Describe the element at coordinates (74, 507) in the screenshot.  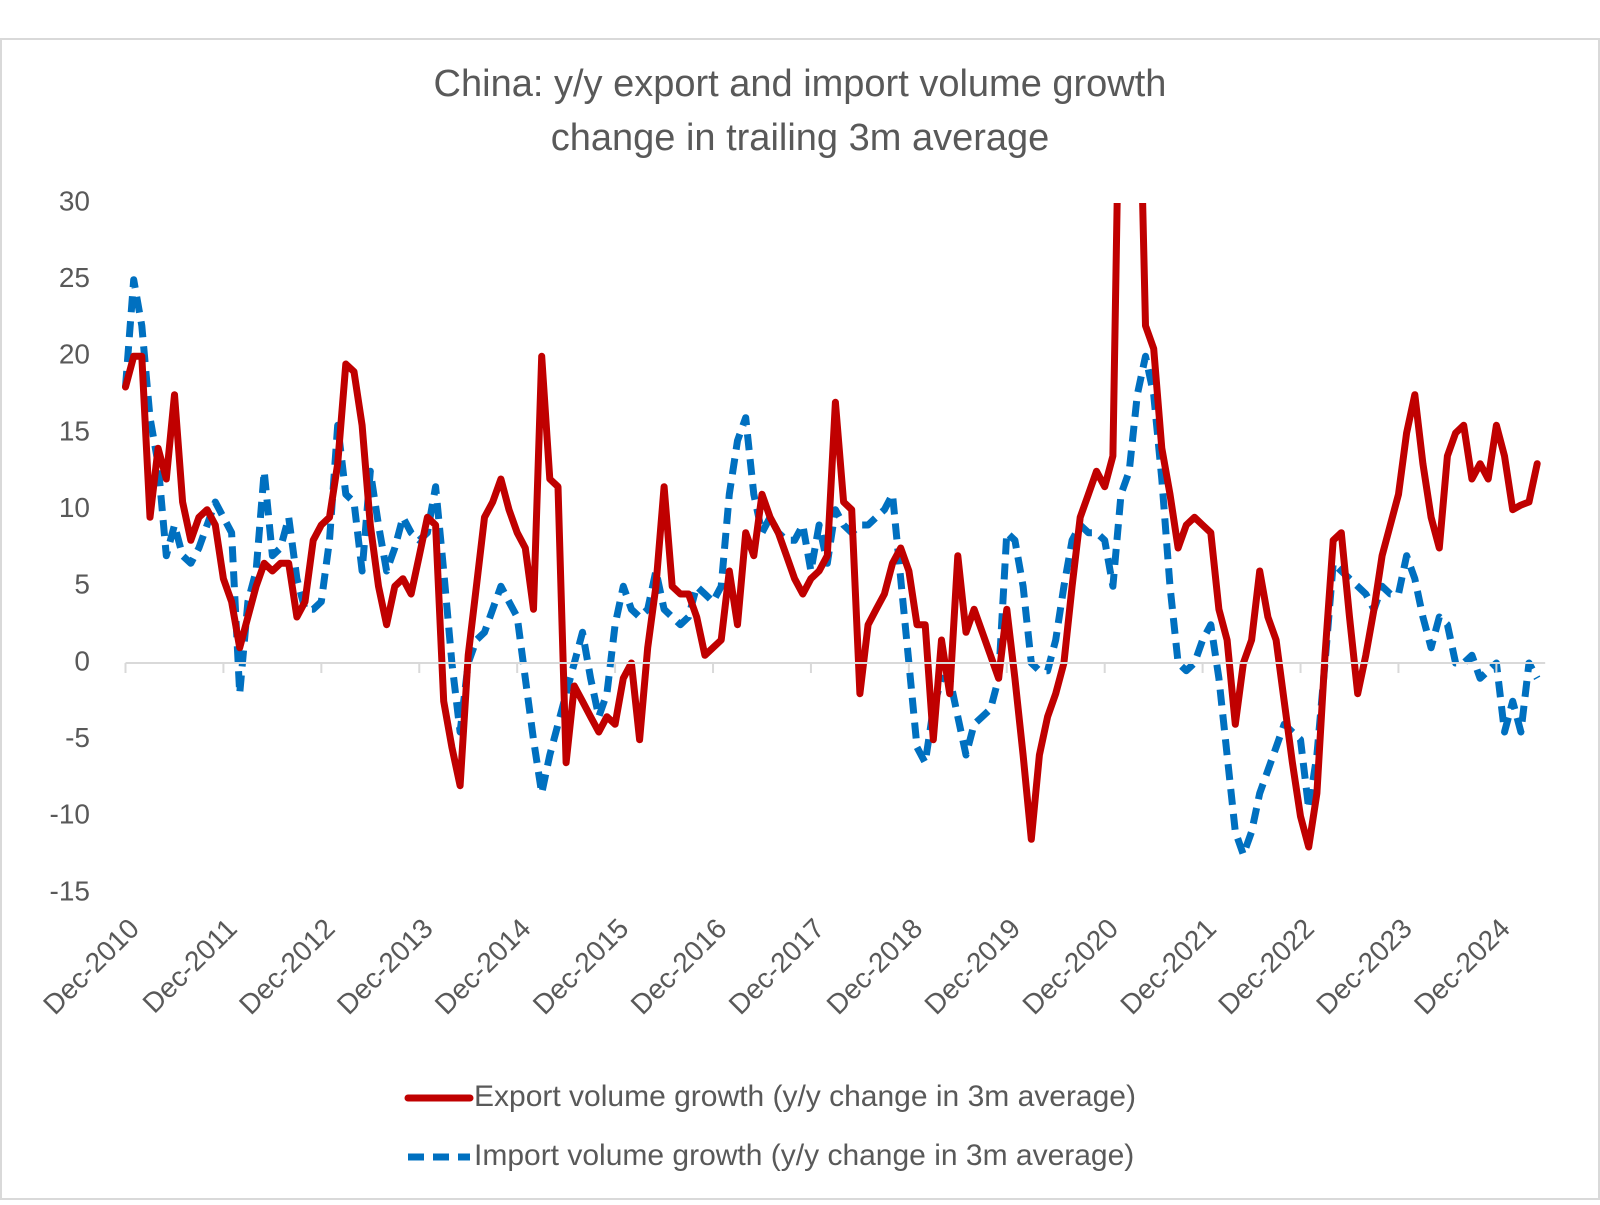
I see `y-tick-label: 10` at that location.